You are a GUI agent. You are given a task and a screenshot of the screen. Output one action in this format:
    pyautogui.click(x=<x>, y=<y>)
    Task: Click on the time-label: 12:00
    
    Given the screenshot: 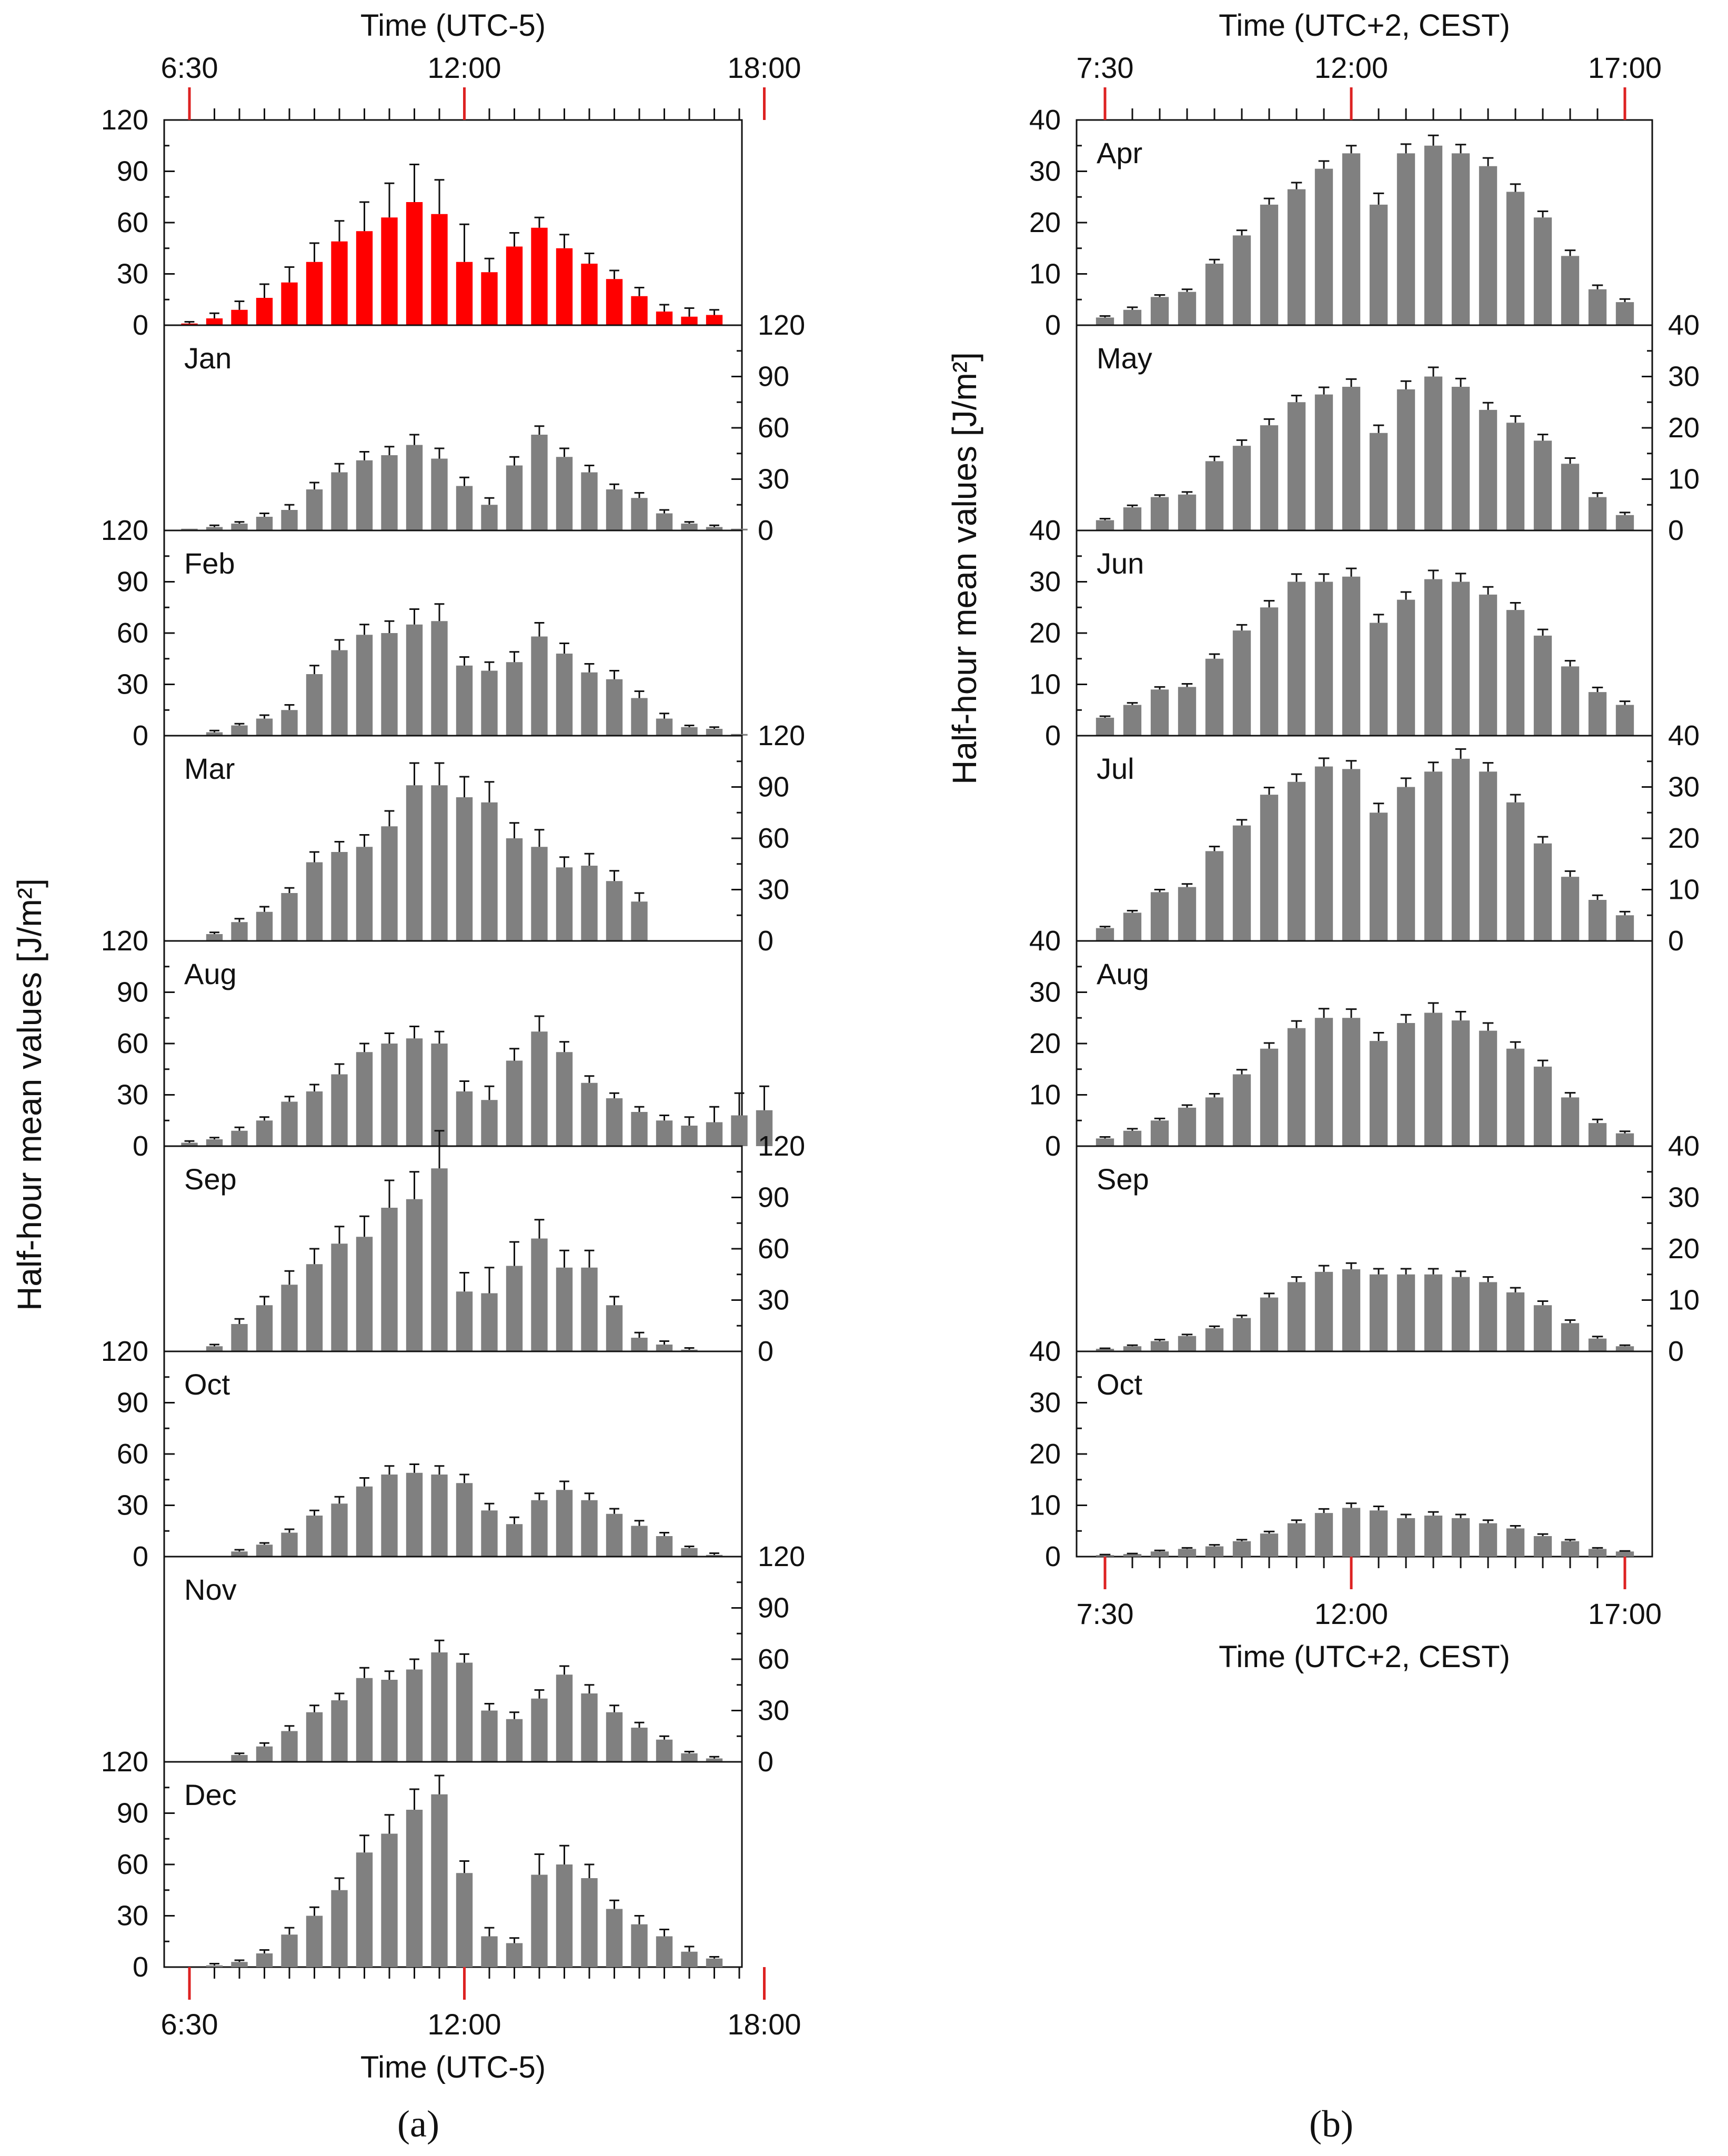 What is the action you would take?
    pyautogui.click(x=464, y=2024)
    